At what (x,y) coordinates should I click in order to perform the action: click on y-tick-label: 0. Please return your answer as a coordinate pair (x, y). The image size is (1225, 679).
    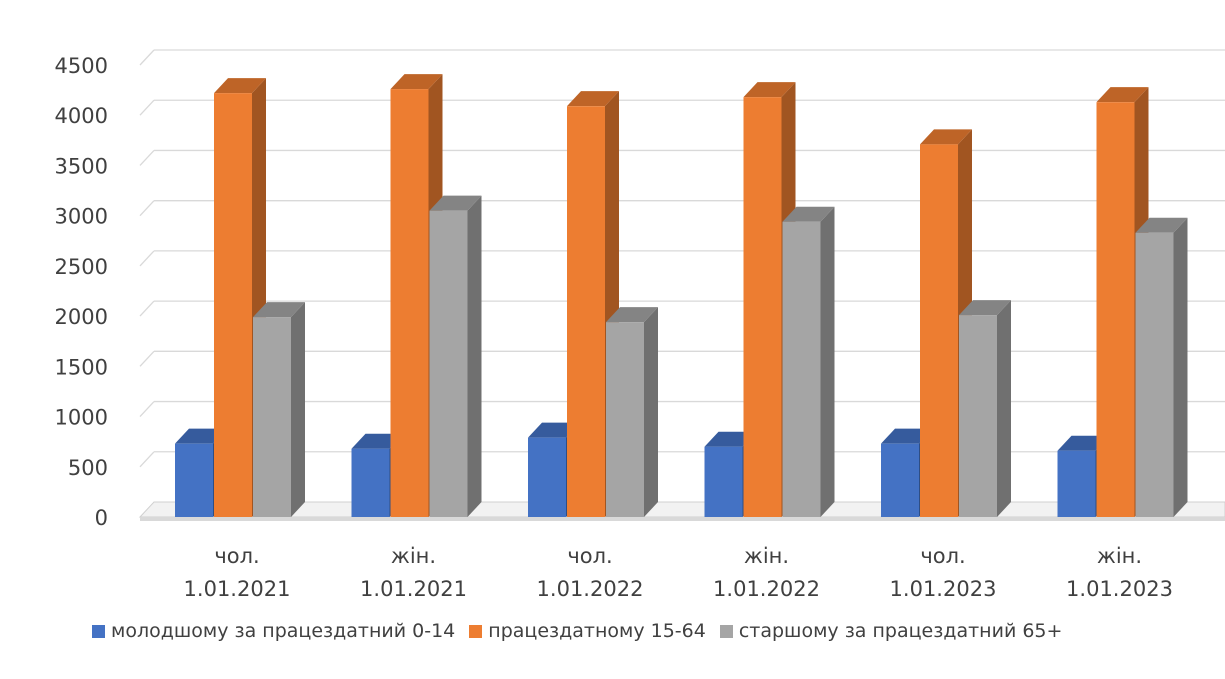
    Looking at the image, I should click on (101, 518).